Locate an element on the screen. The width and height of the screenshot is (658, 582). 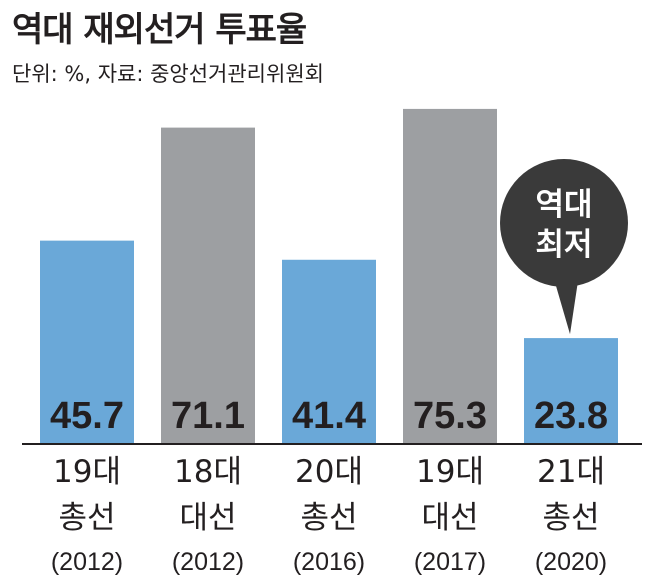
callout-pointer is located at coordinates (566, 307).